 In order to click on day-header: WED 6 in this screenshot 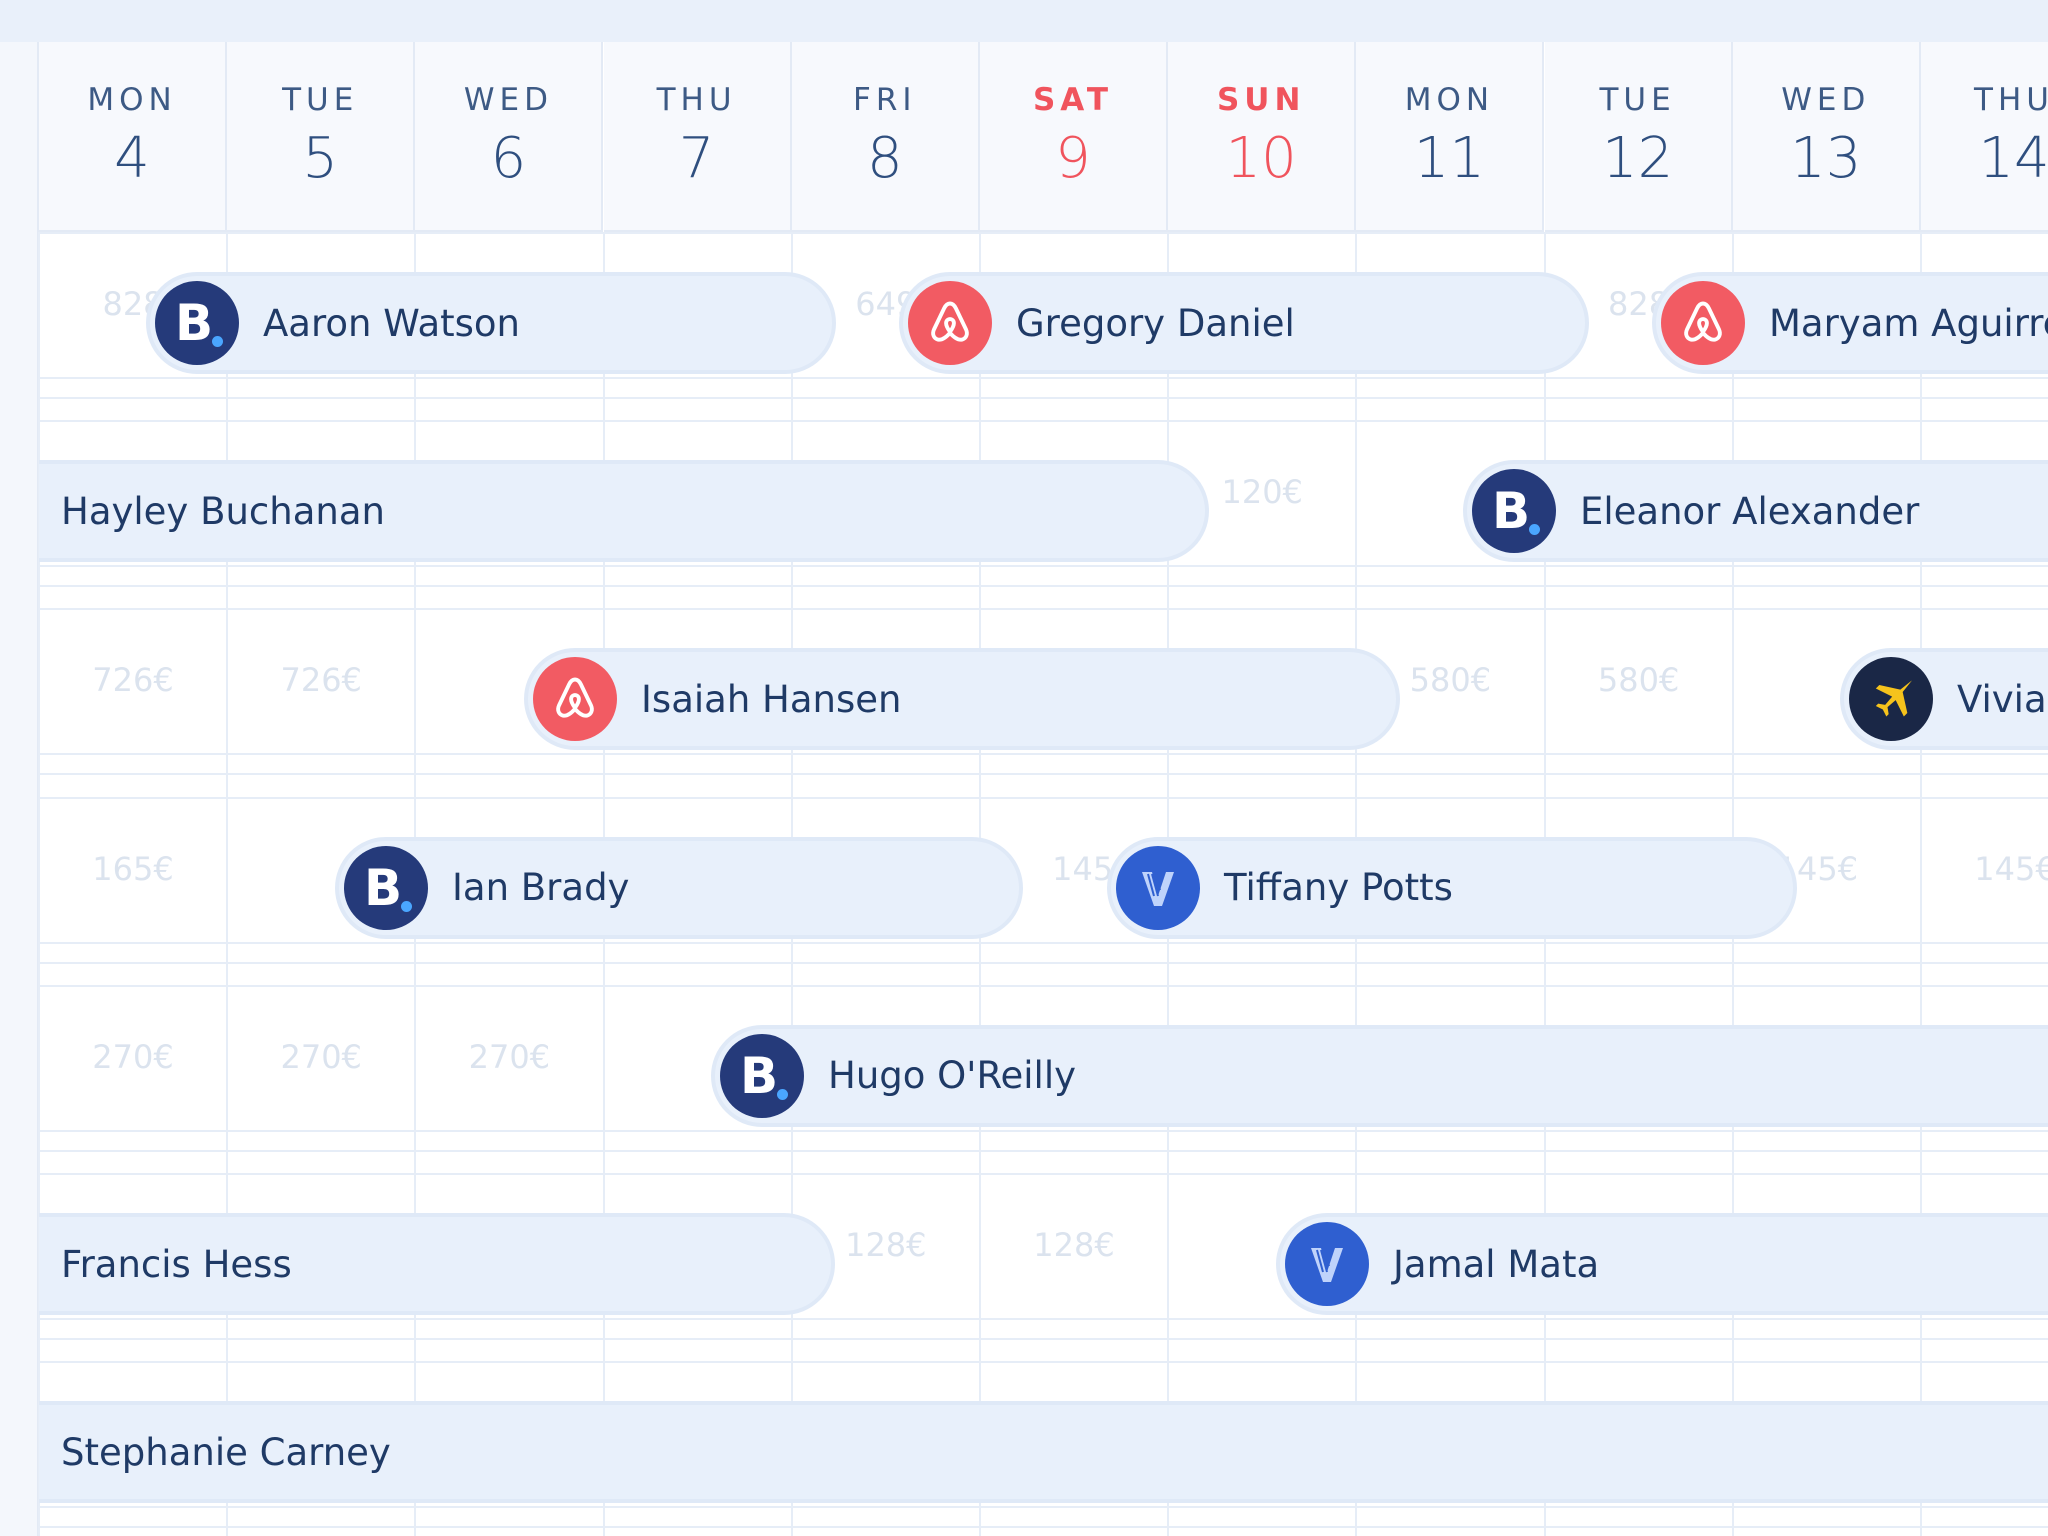, I will do `click(509, 137)`.